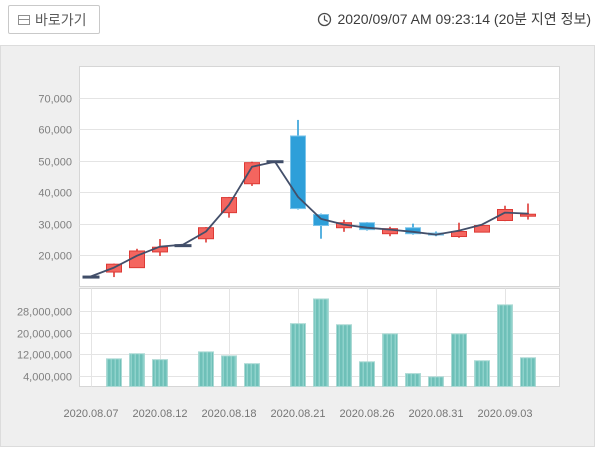 The width and height of the screenshot is (600, 451). What do you see at coordinates (55, 131) in the screenshot?
I see `price-ytick-label: 60,000` at bounding box center [55, 131].